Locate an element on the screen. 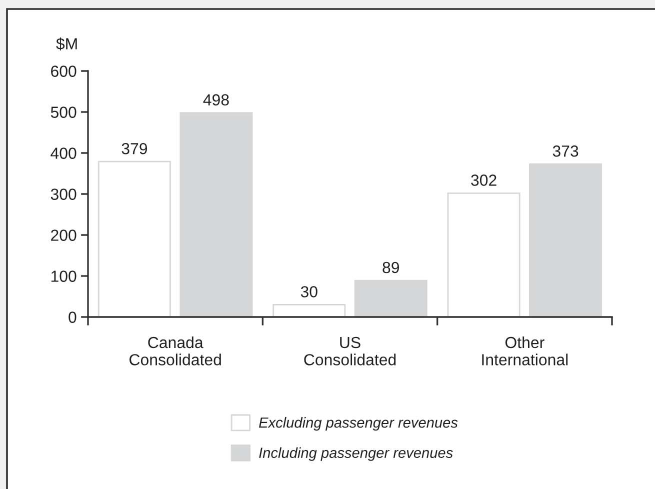 The height and width of the screenshot is (489, 655). data-label: 30 is located at coordinates (309, 292).